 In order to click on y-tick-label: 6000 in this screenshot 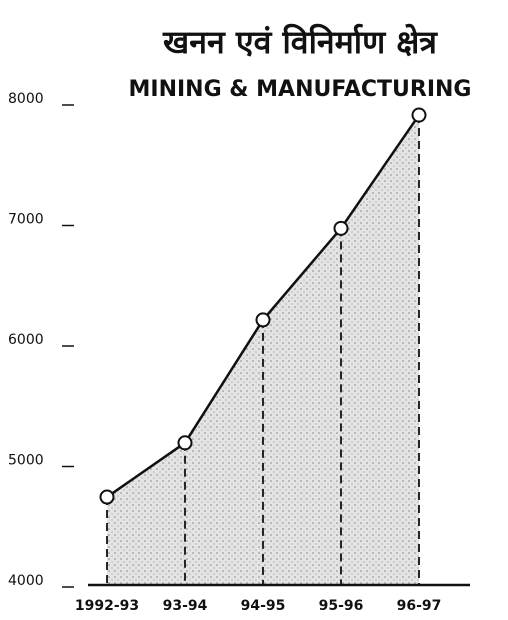, I will do `click(26, 340)`.